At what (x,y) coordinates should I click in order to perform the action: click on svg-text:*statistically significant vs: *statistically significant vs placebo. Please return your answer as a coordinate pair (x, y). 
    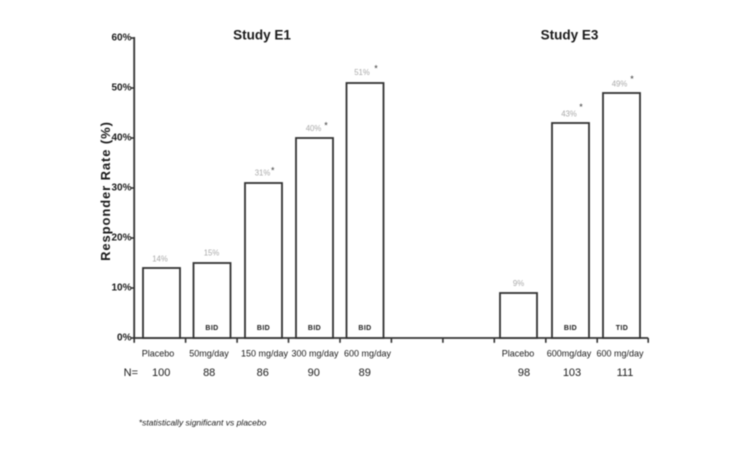
    Looking at the image, I should click on (203, 423).